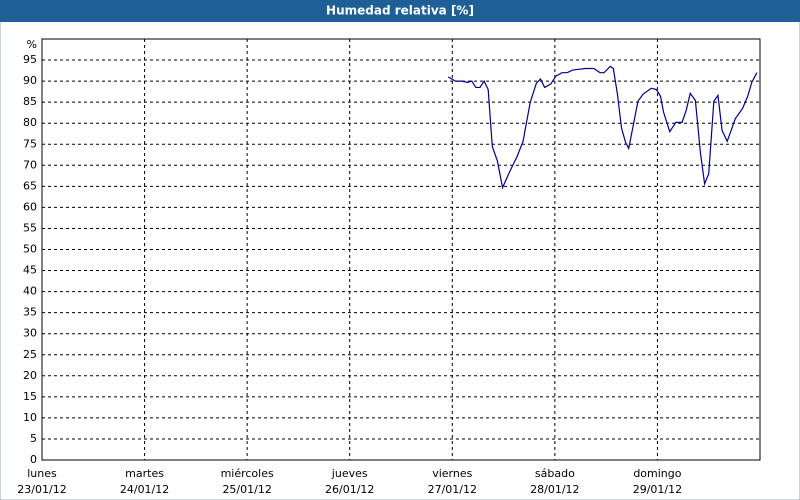  I want to click on y-tick-label: 85, so click(30, 101).